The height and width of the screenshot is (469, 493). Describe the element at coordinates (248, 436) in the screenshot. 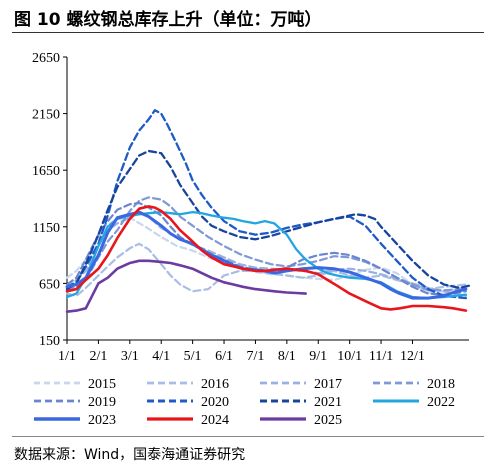

I see `footer-divider` at that location.